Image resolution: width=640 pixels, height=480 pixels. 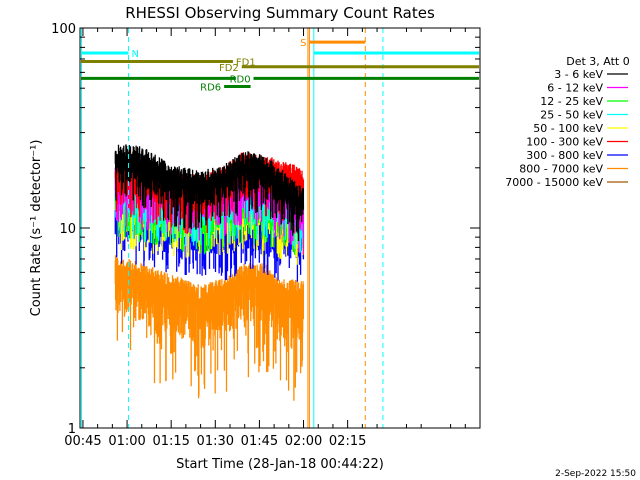 What do you see at coordinates (598, 61) in the screenshot?
I see `legend-header: Det 3, Att 0` at bounding box center [598, 61].